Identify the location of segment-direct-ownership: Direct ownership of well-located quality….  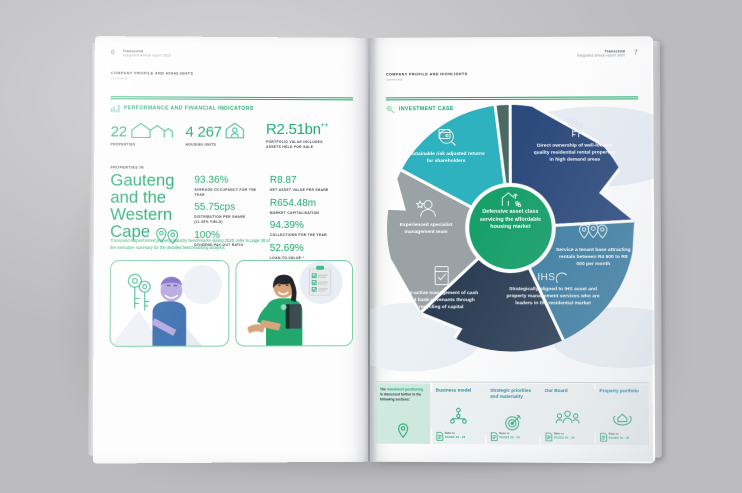
(574, 170).